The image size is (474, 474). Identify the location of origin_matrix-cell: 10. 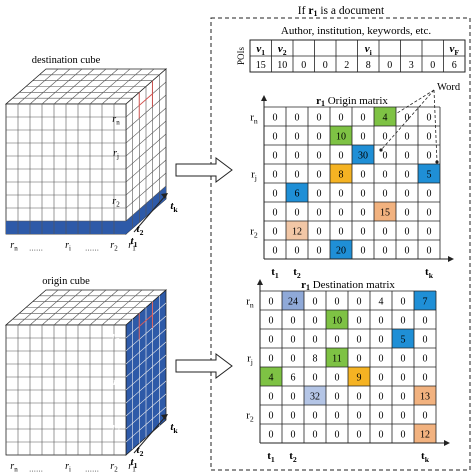
(341, 137).